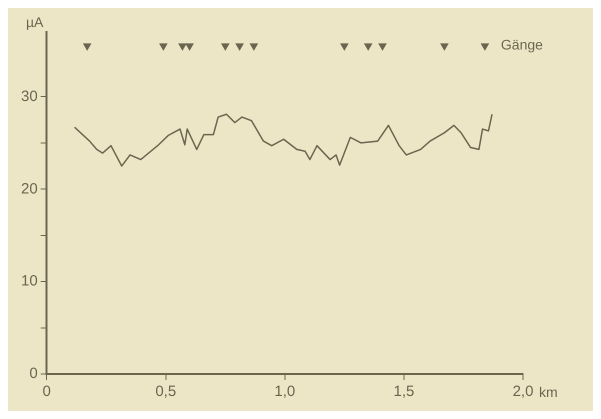  Describe the element at coordinates (35, 22) in the screenshot. I see `y-axis-title: µA` at that location.